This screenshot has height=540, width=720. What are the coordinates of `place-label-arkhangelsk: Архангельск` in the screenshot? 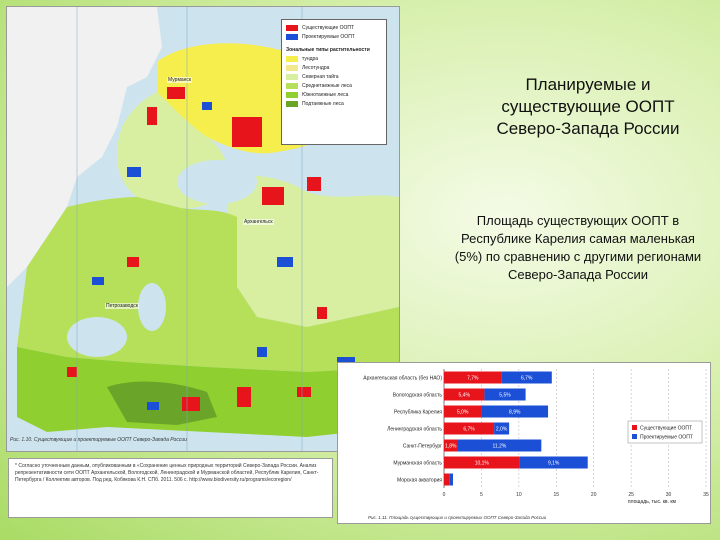 It's located at (258, 222).